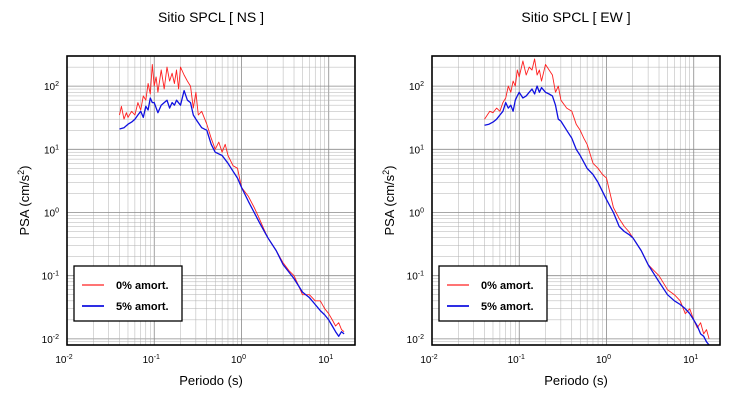 Image resolution: width=730 pixels, height=400 pixels. I want to click on chart-title-ew: Sitio SPCL [ EW ], so click(575, 17).